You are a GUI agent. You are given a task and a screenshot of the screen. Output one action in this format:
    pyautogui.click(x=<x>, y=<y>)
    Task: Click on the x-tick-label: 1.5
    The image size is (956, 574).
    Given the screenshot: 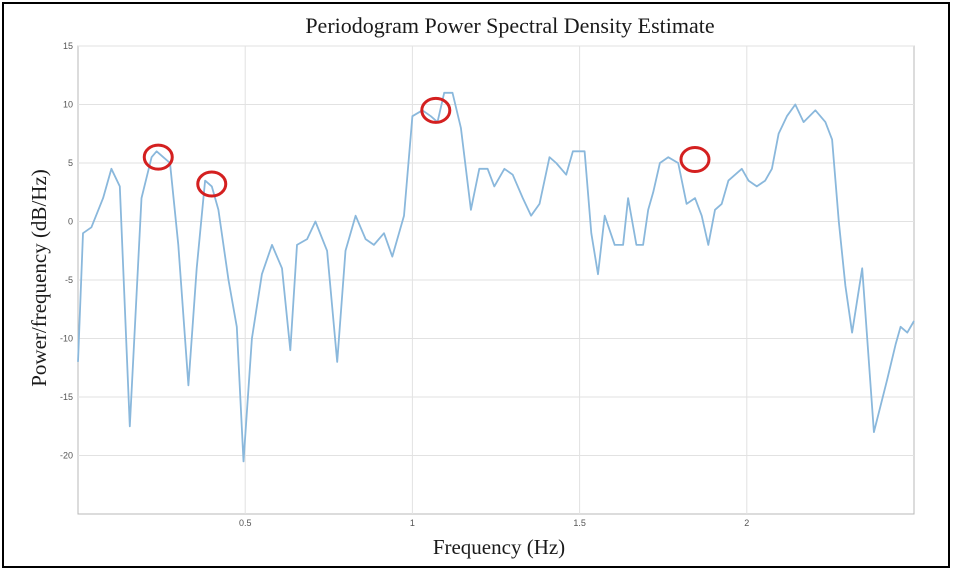 What is the action you would take?
    pyautogui.click(x=579, y=523)
    